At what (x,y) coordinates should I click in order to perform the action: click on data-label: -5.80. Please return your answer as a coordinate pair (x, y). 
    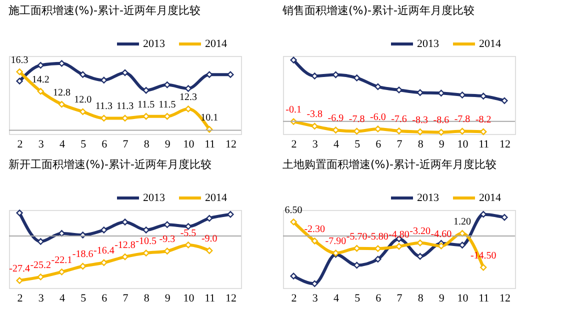
    Looking at the image, I should click on (377, 237).